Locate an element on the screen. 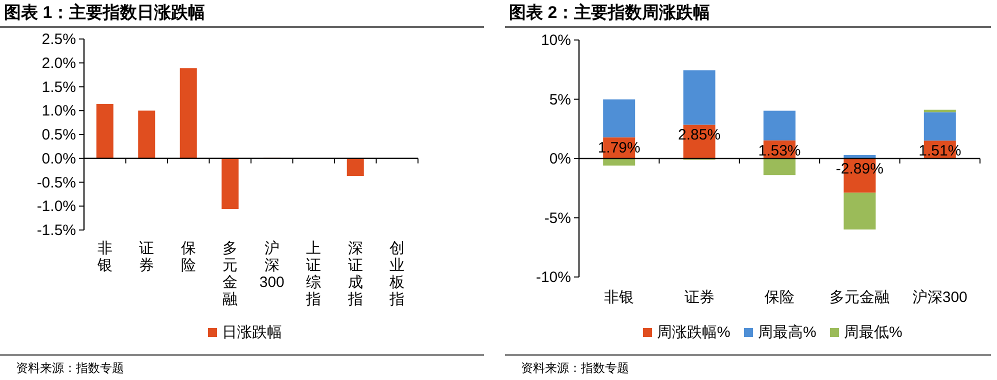  x-tick-label: 上证综指 is located at coordinates (313, 274).